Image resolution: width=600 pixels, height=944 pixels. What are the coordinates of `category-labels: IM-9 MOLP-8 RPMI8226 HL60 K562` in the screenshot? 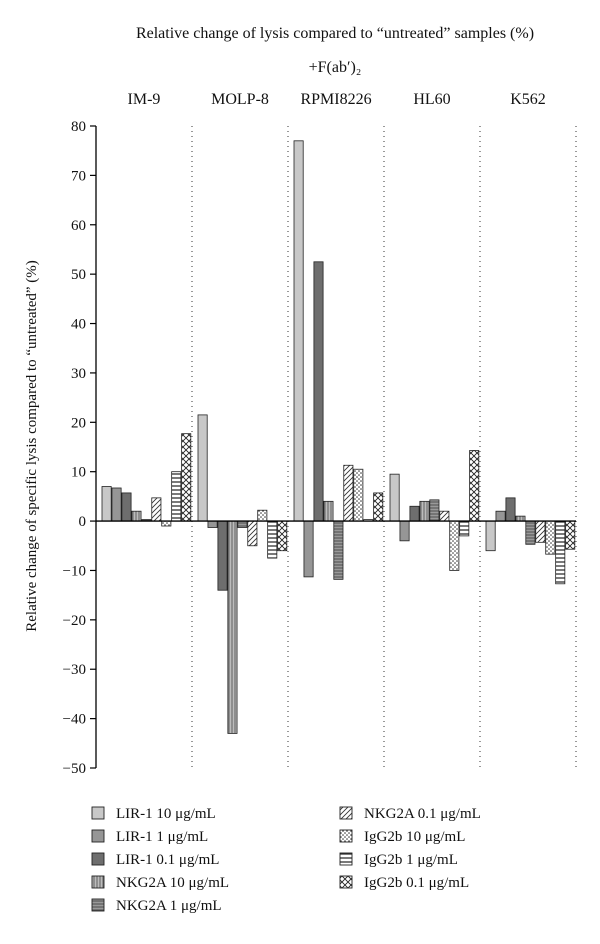 It's located at (337, 99).